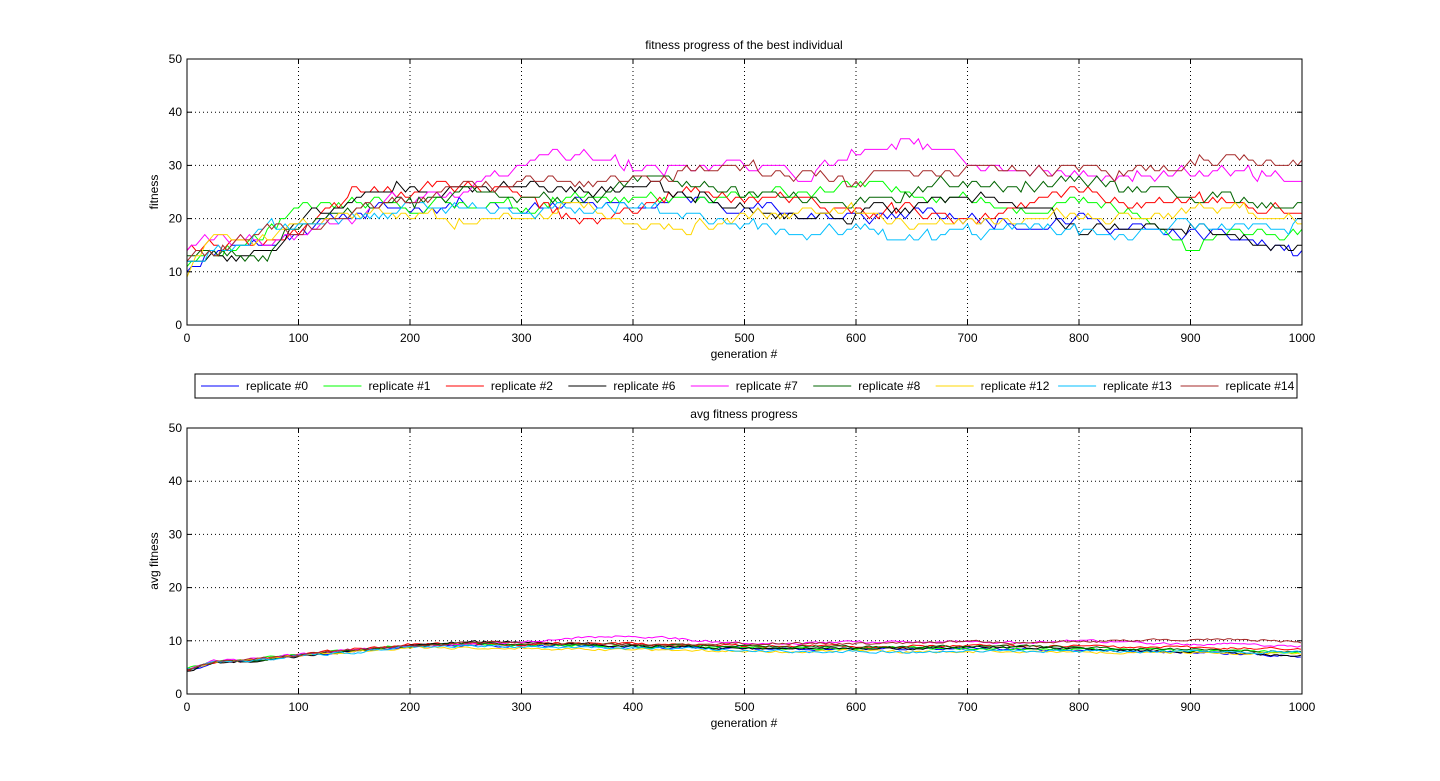 The width and height of the screenshot is (1440, 781). Describe the element at coordinates (1015, 386) in the screenshot. I see `legend-entry-6: replicate #12` at that location.